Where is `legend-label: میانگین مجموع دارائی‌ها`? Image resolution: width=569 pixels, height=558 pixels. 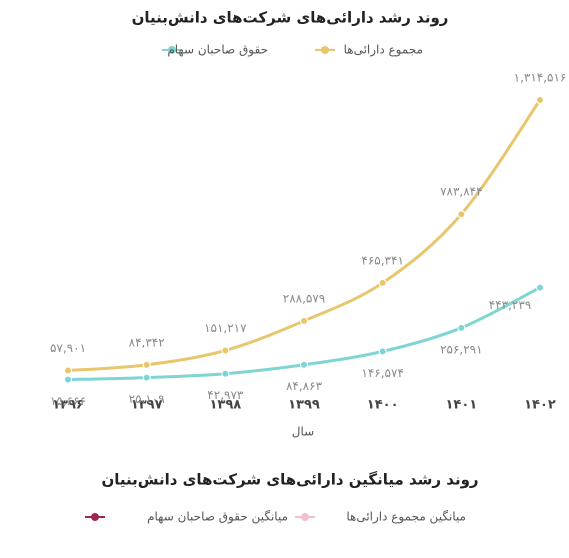
legend-label: میانگین مجموع دارائی‌ها is located at coordinates (406, 517).